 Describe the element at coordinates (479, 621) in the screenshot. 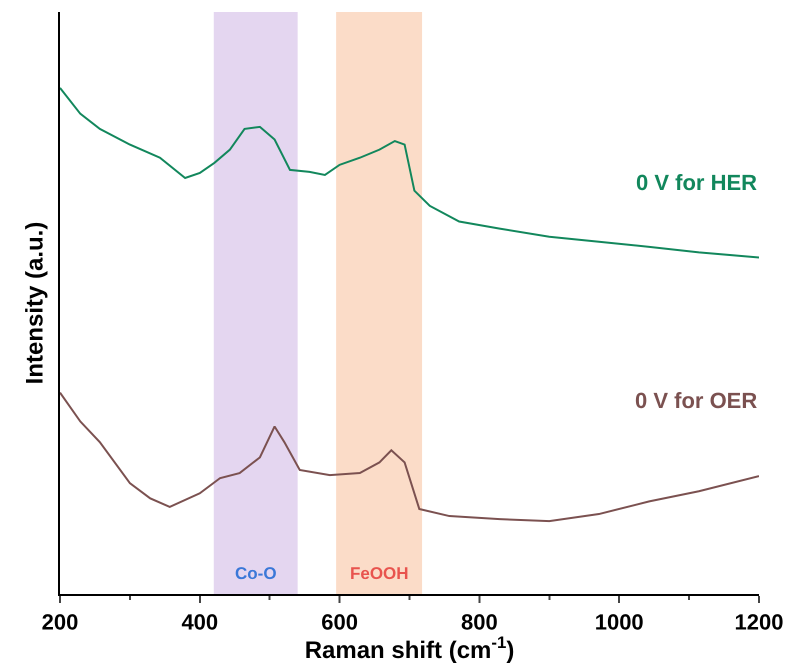

I see `x-tick-label: 800` at that location.